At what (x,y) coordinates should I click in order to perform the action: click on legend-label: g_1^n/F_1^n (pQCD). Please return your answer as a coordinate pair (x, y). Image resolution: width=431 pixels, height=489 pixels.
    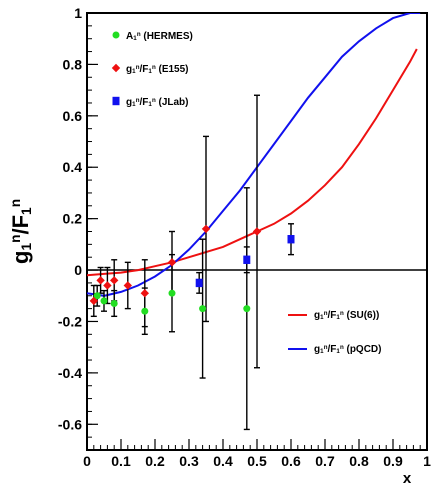
    Looking at the image, I should click on (348, 350).